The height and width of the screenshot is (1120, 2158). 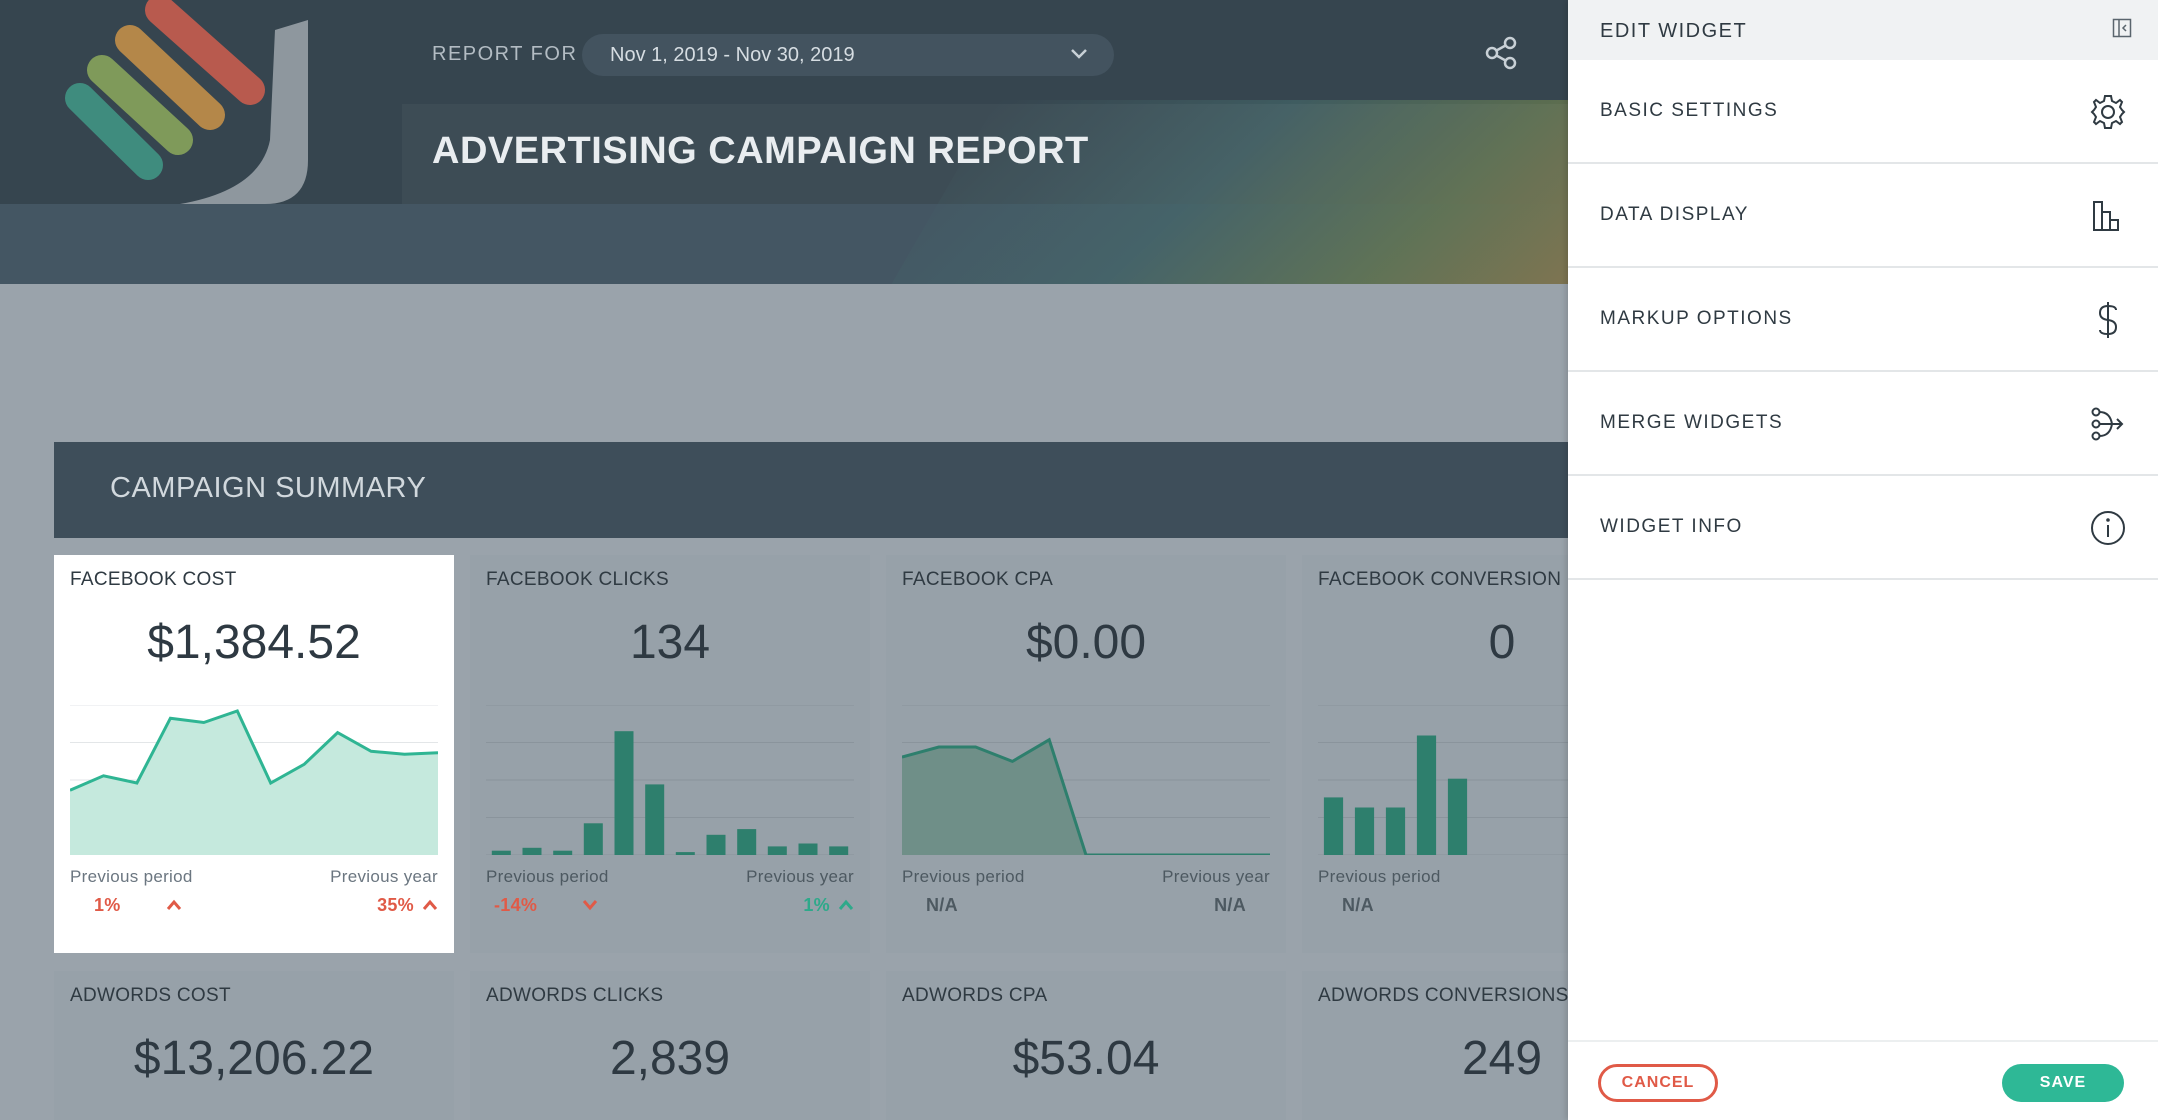 I want to click on widget-title: ADWORDS CPA, so click(x=975, y=995).